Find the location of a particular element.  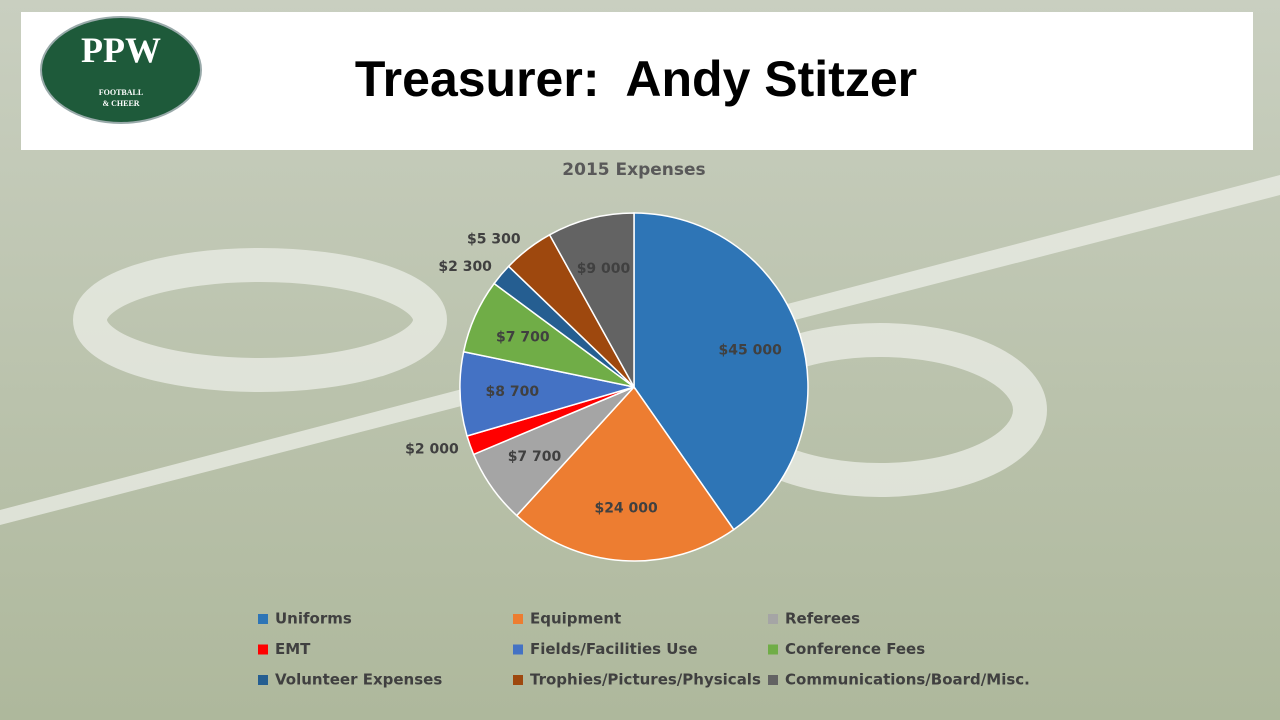

chart-title: 2015 Expenses is located at coordinates (633, 170).